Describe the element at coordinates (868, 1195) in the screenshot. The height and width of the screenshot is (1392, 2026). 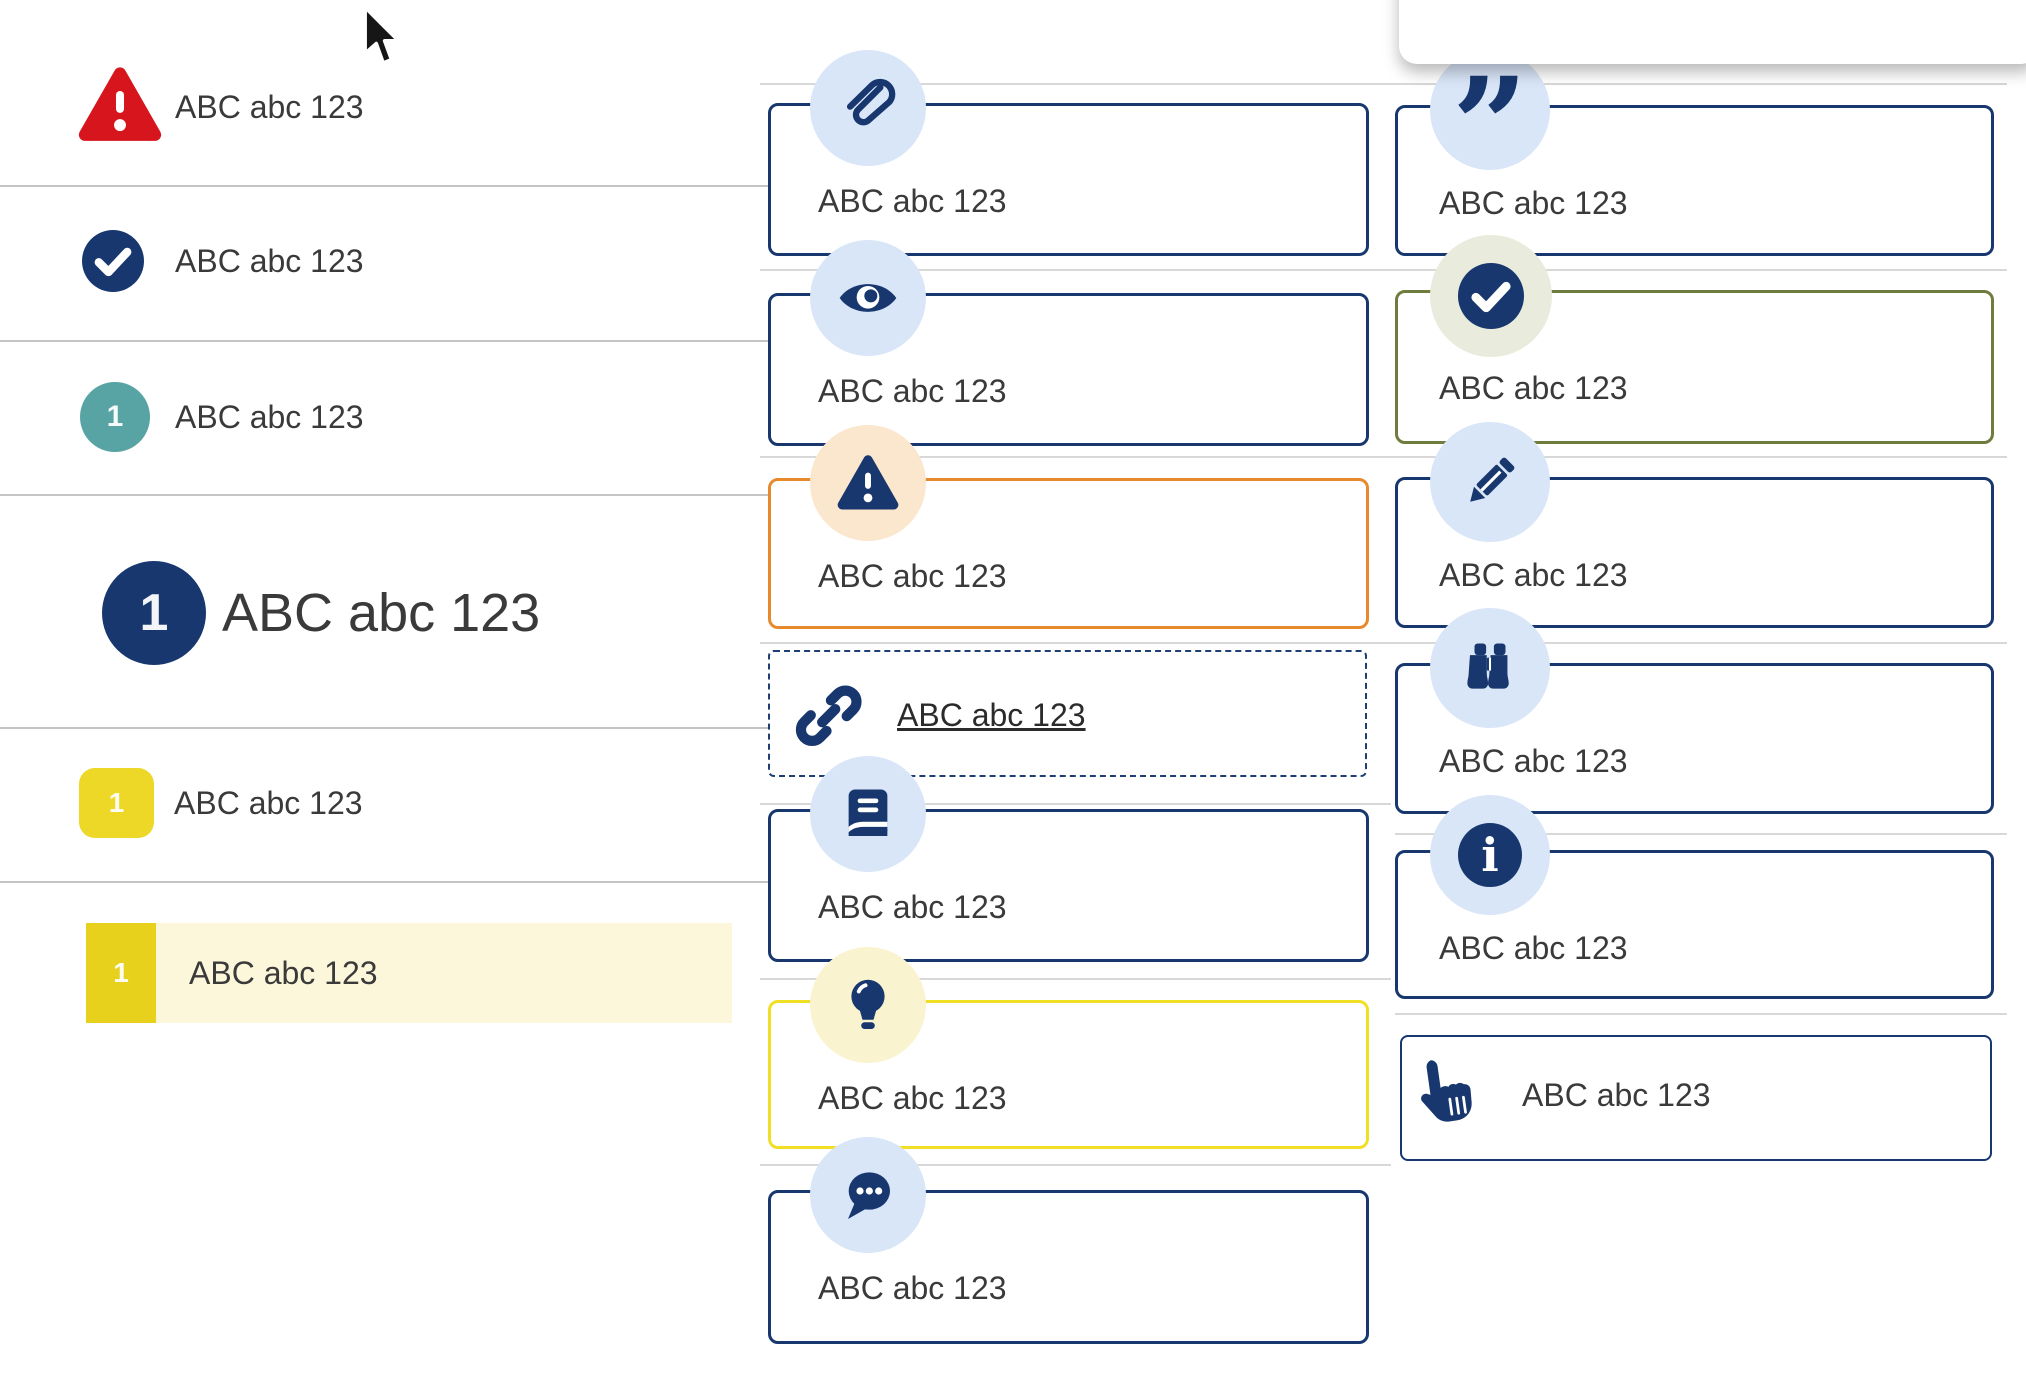
I see `chat-icon` at that location.